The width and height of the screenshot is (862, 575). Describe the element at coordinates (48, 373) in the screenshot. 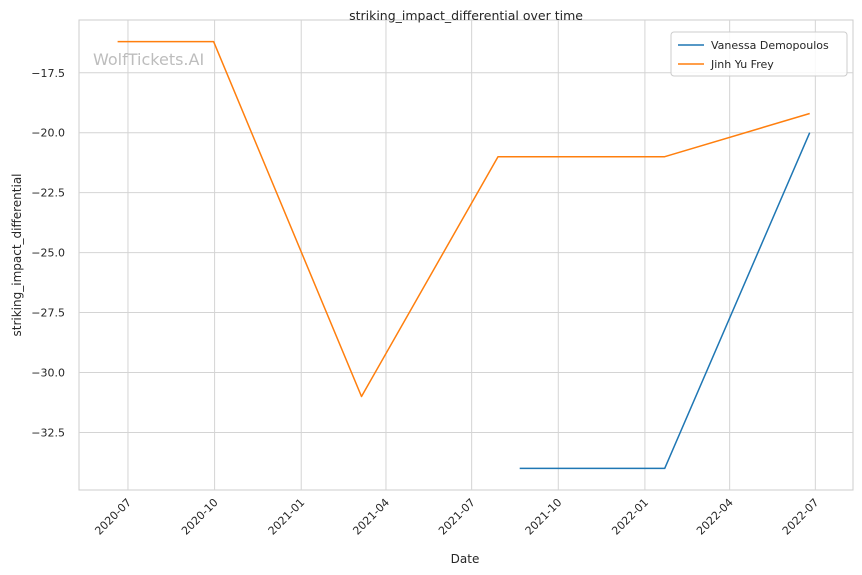

I see `y-tick-label: −30.0` at that location.